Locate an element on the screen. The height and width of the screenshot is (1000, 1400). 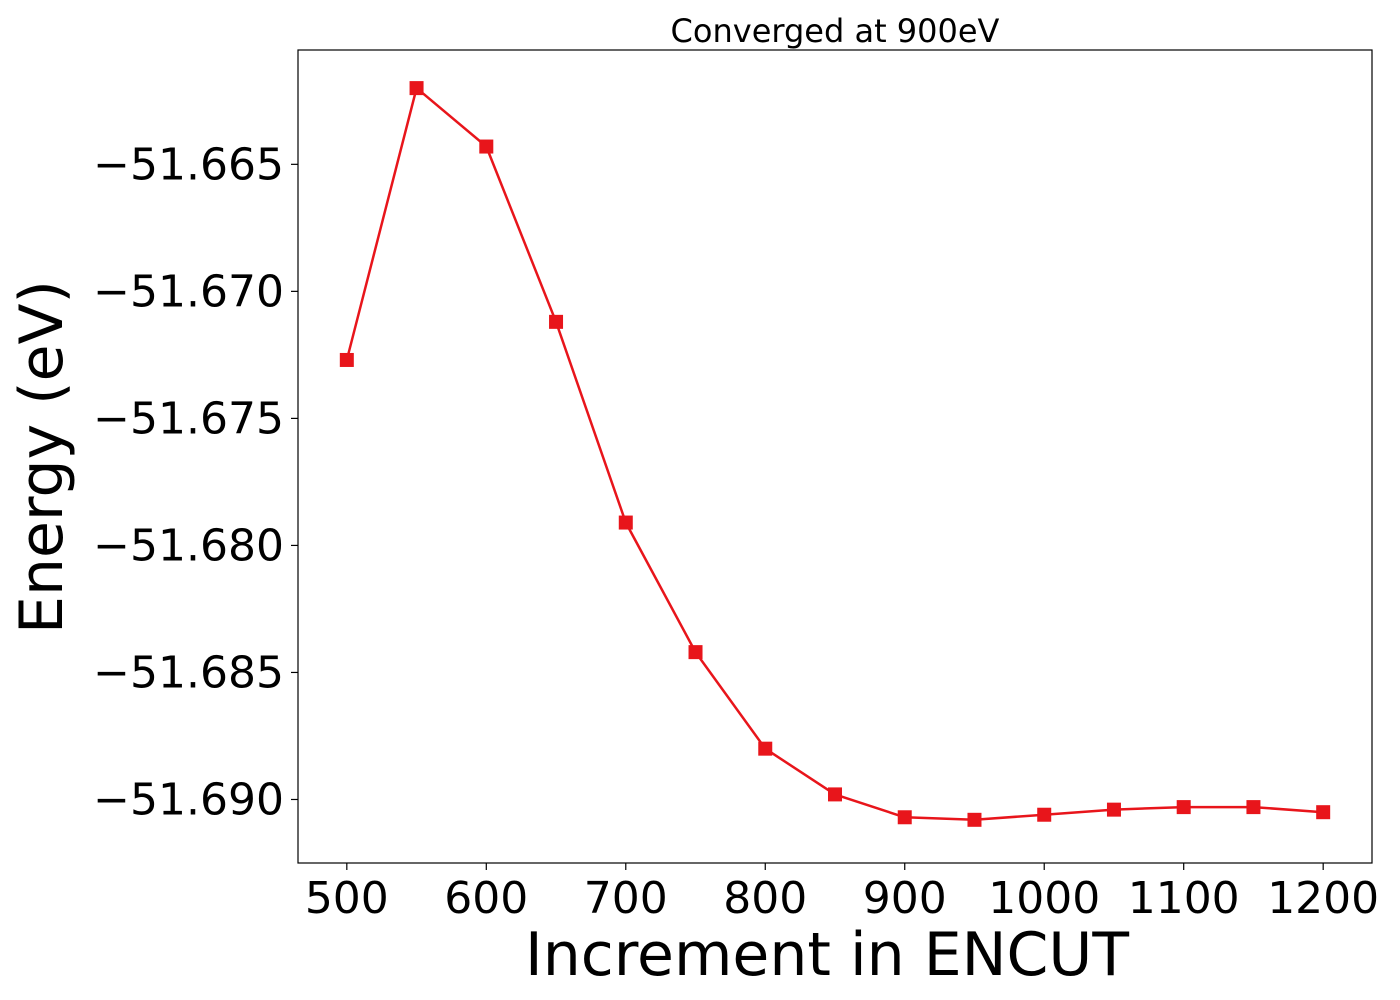
x-tick-label: 1000 is located at coordinates (1044, 898).